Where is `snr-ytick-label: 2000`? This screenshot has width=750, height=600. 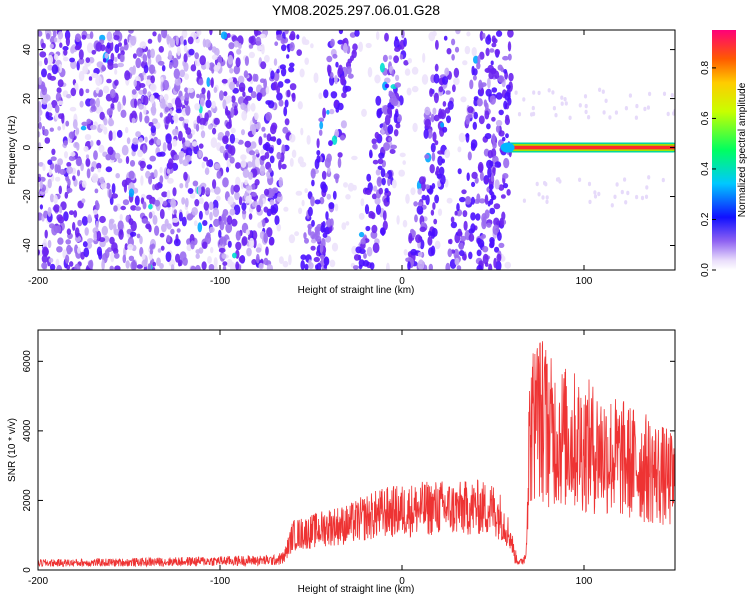 snr-ytick-label: 2000 is located at coordinates (27, 500).